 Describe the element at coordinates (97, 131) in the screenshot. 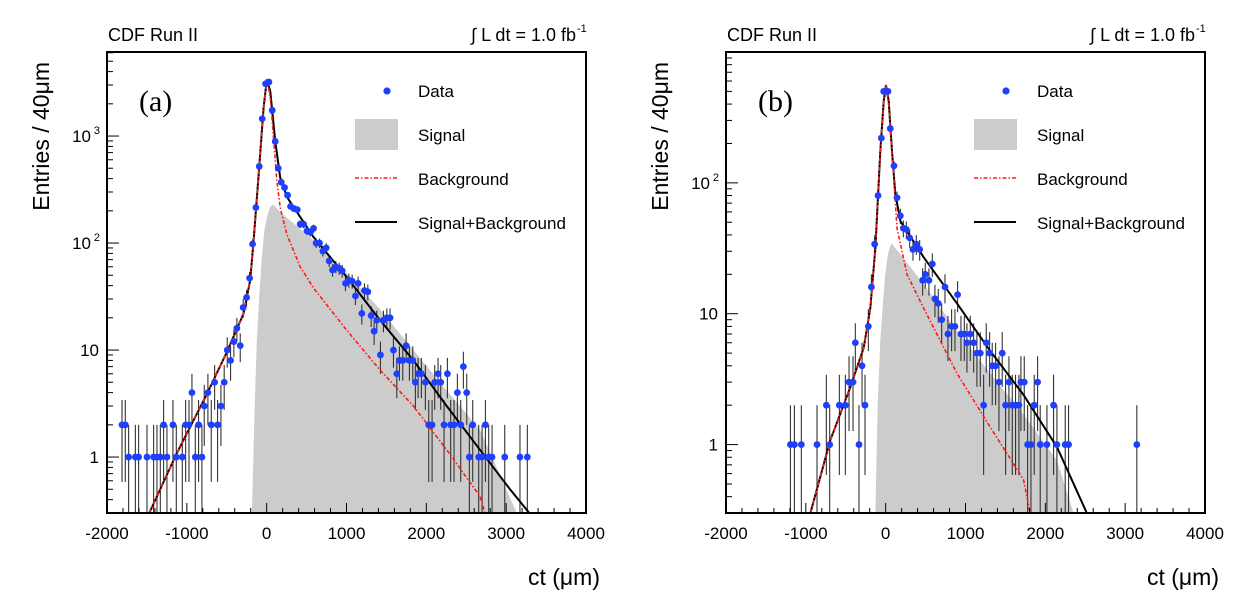

I see `y-tick-exponent: 3` at that location.